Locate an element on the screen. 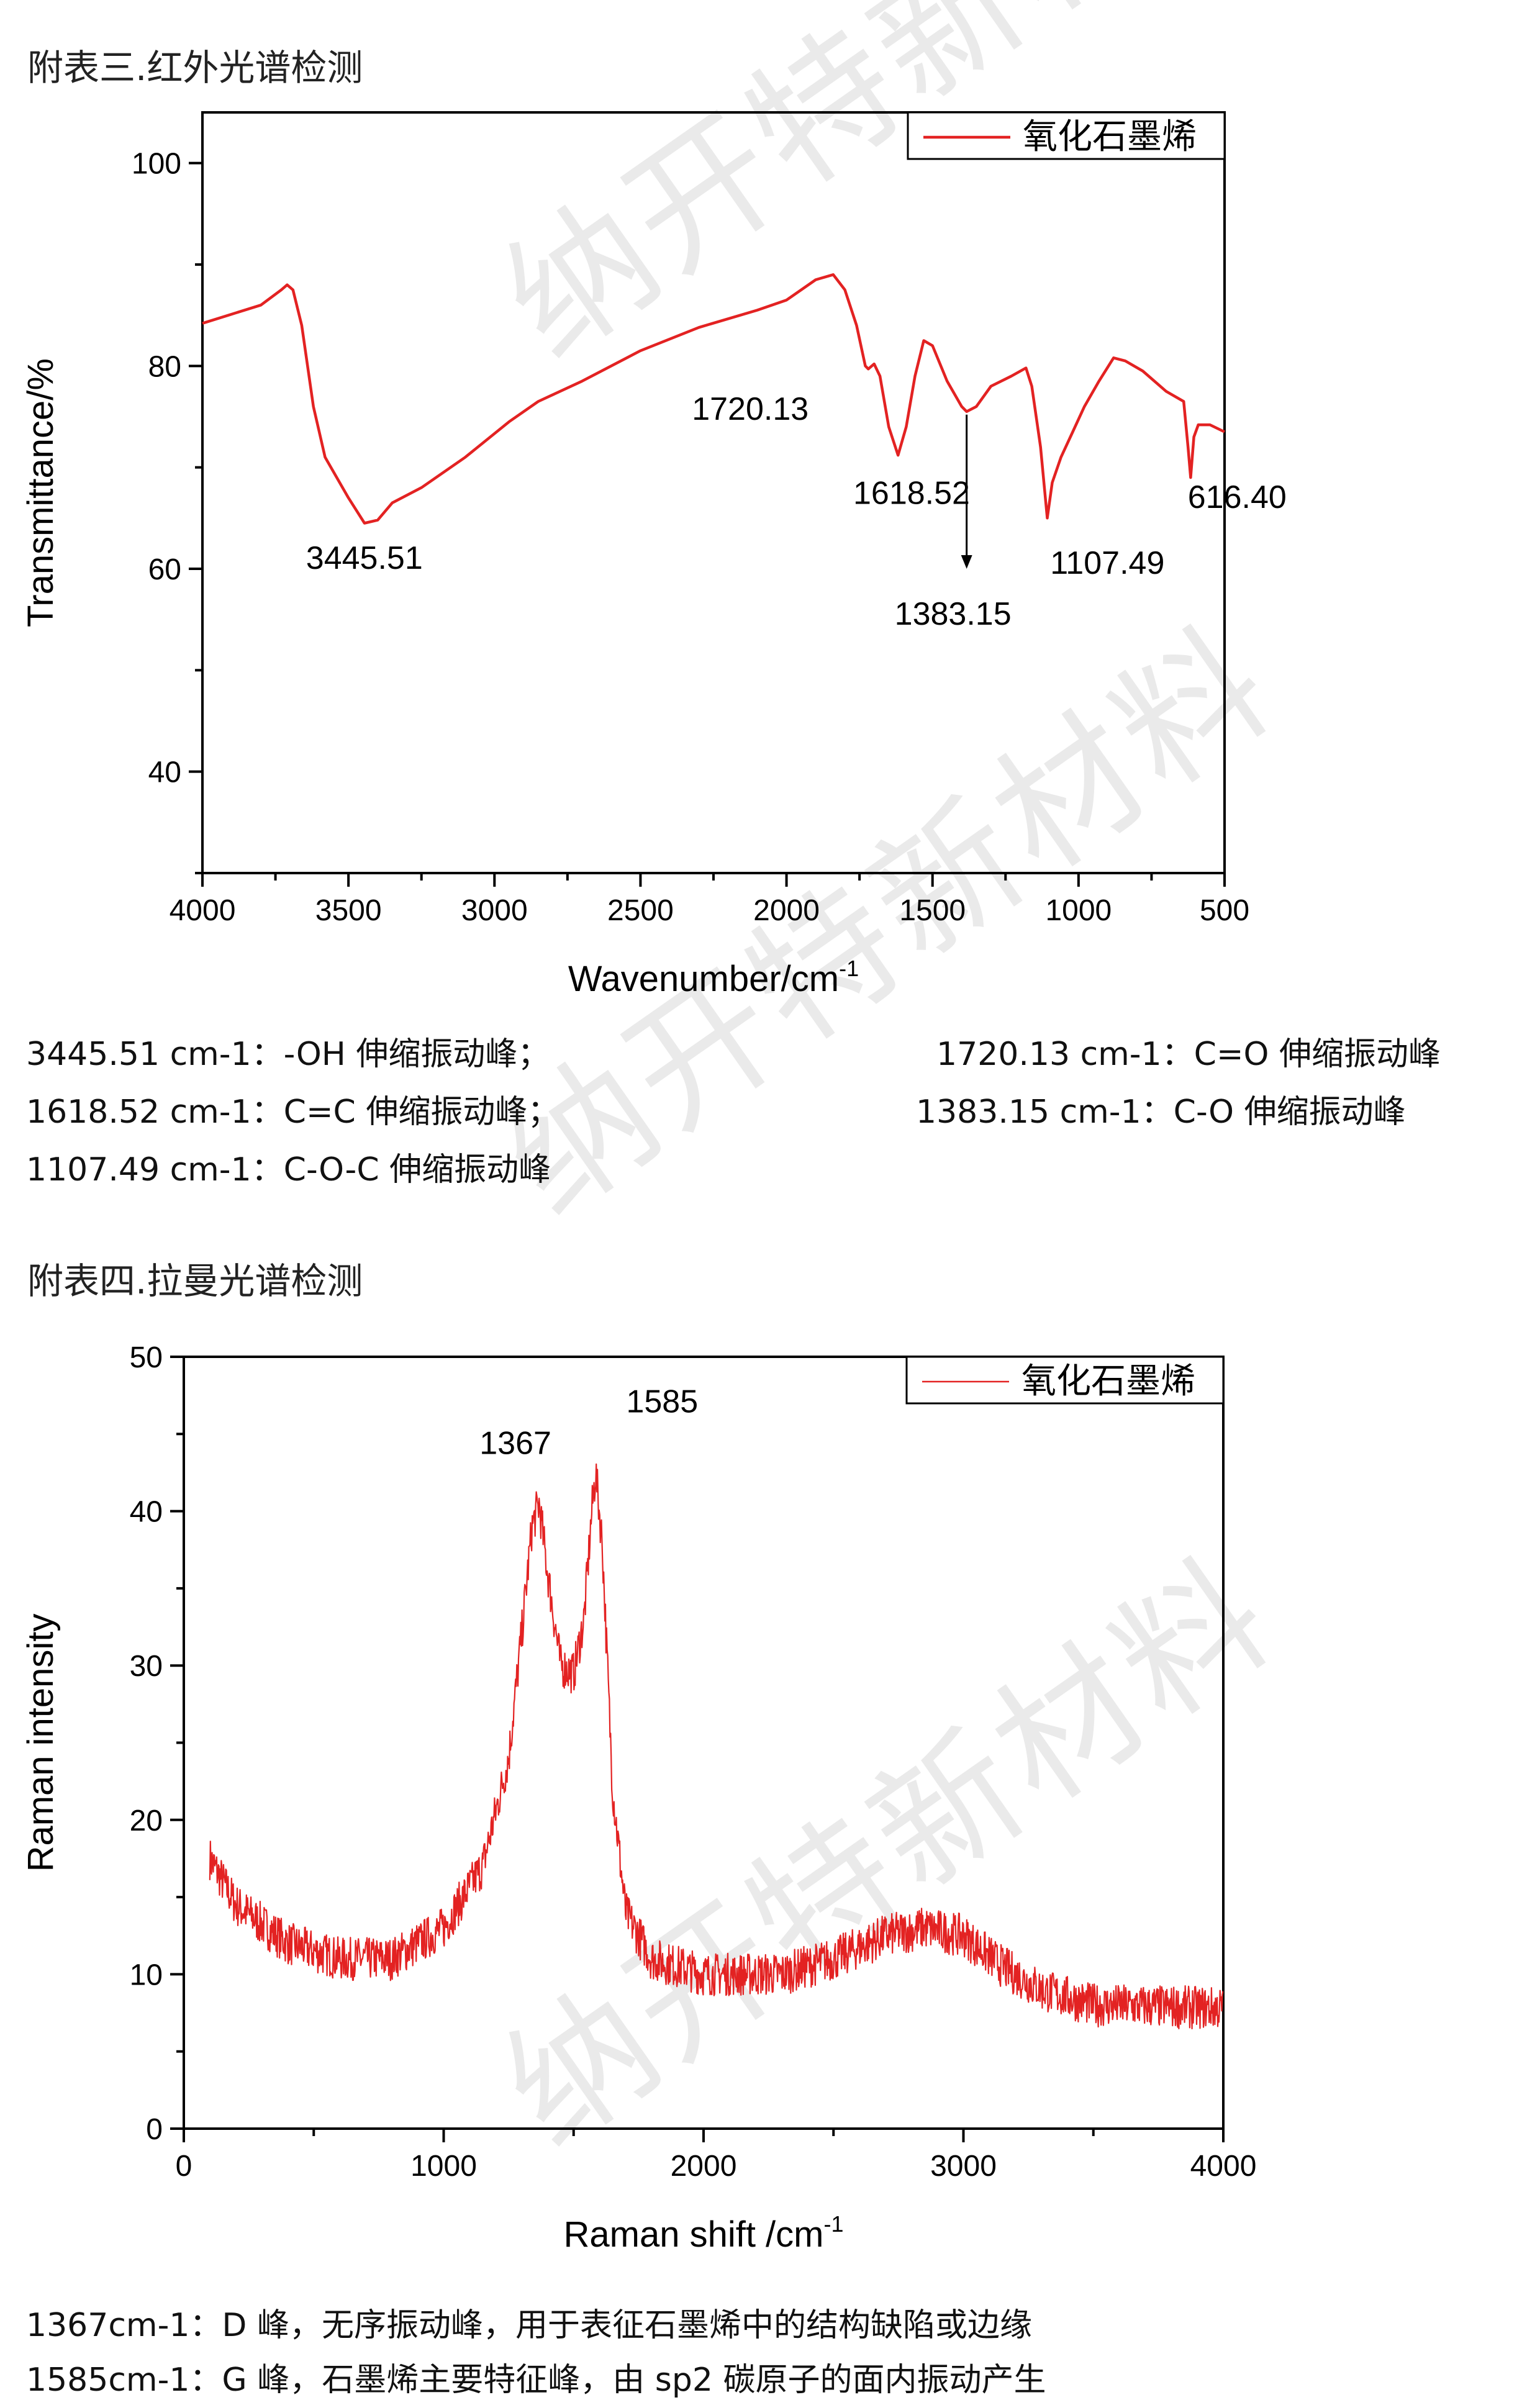 The height and width of the screenshot is (2400, 1540). ir-note: 1618.52 cm-1：C=C 伸缩振动峰； is located at coordinates (293, 1112).